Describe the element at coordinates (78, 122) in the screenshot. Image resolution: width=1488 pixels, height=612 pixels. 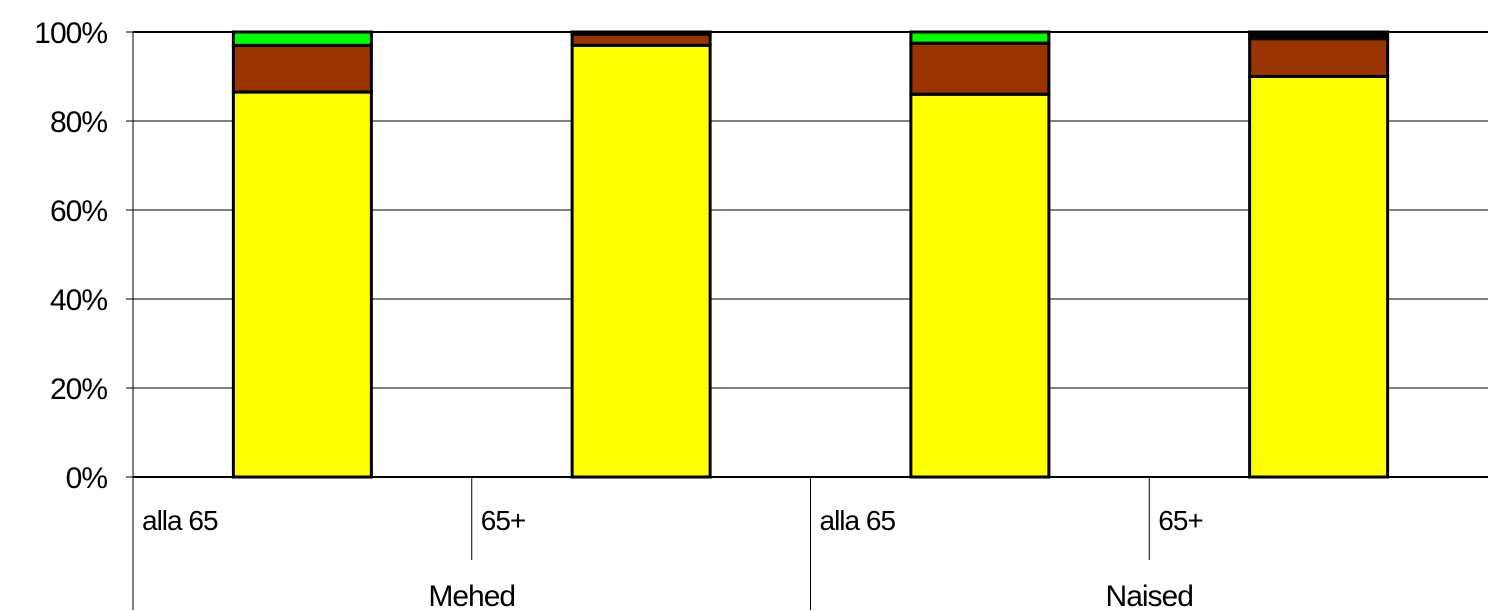
I see `y-tick-label: 80%` at that location.